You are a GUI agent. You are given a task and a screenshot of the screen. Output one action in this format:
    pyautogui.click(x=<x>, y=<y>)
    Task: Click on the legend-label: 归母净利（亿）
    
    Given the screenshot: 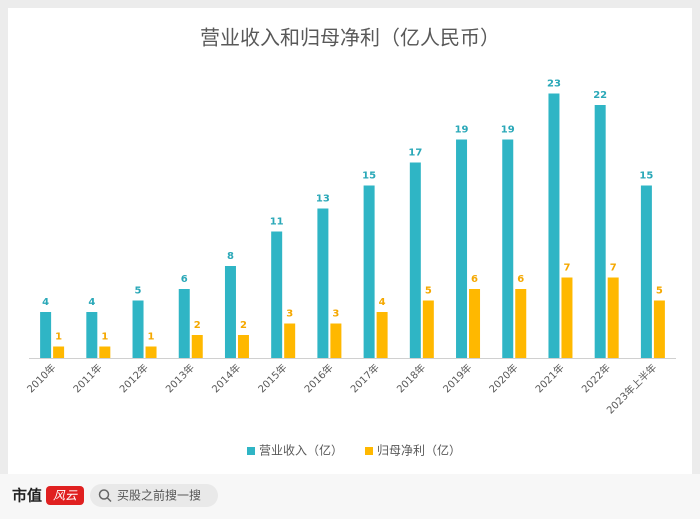 What is the action you would take?
    pyautogui.click(x=419, y=450)
    